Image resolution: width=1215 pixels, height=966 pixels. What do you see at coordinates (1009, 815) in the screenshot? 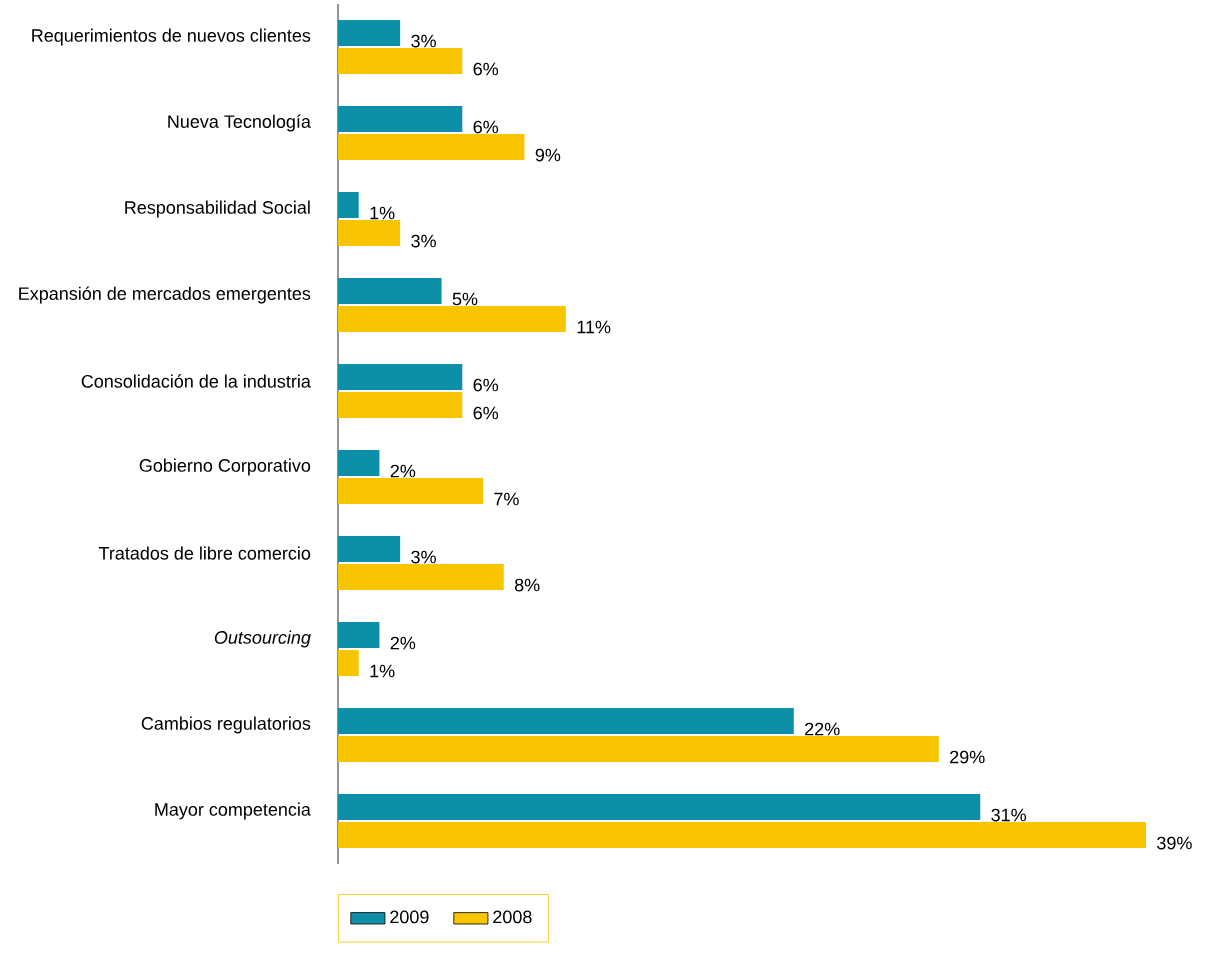
I see `data-label: 31%` at bounding box center [1009, 815].